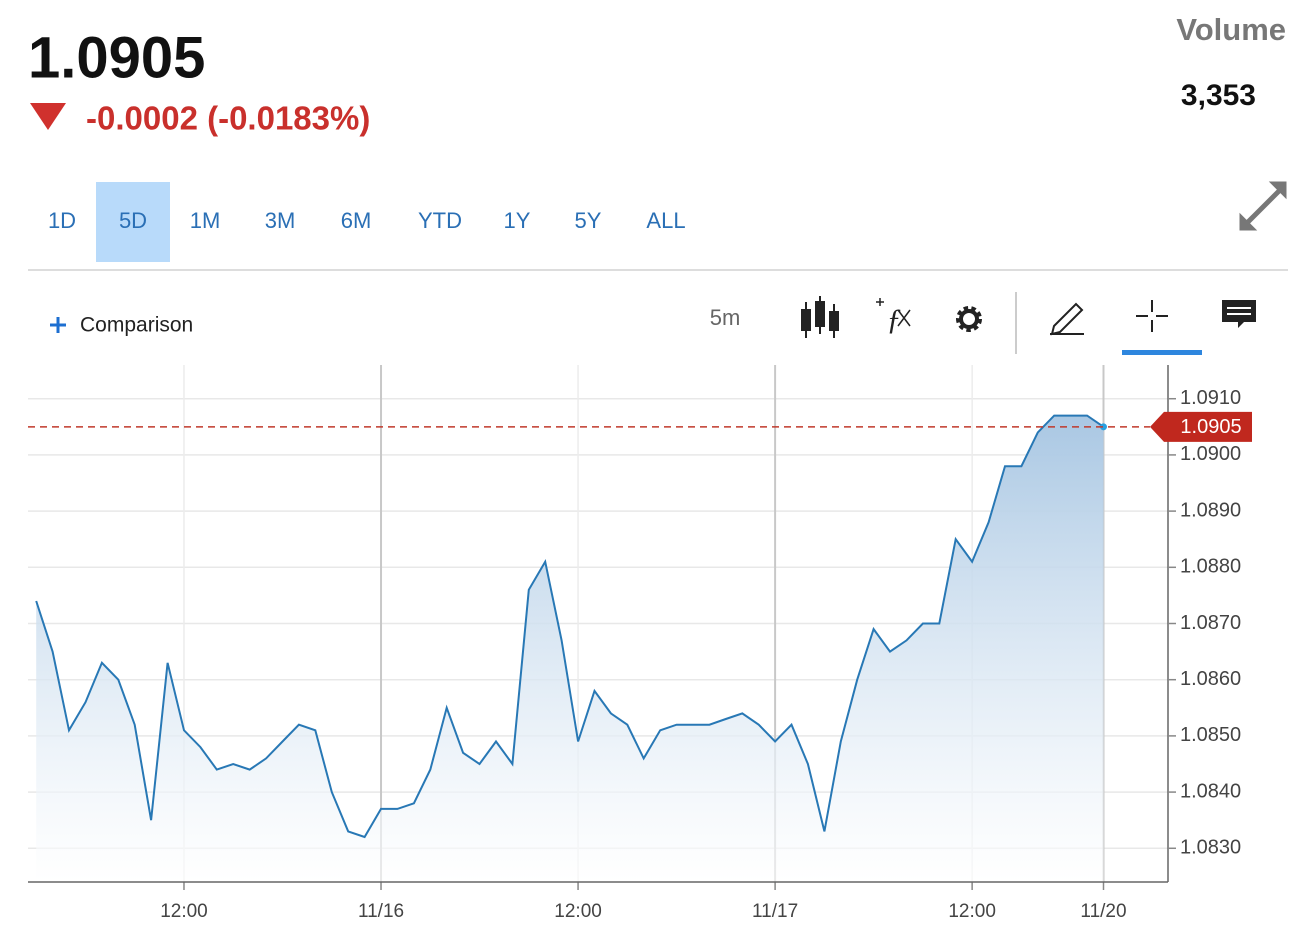 The width and height of the screenshot is (1308, 949). I want to click on volume-label: Volume, so click(1231, 29).